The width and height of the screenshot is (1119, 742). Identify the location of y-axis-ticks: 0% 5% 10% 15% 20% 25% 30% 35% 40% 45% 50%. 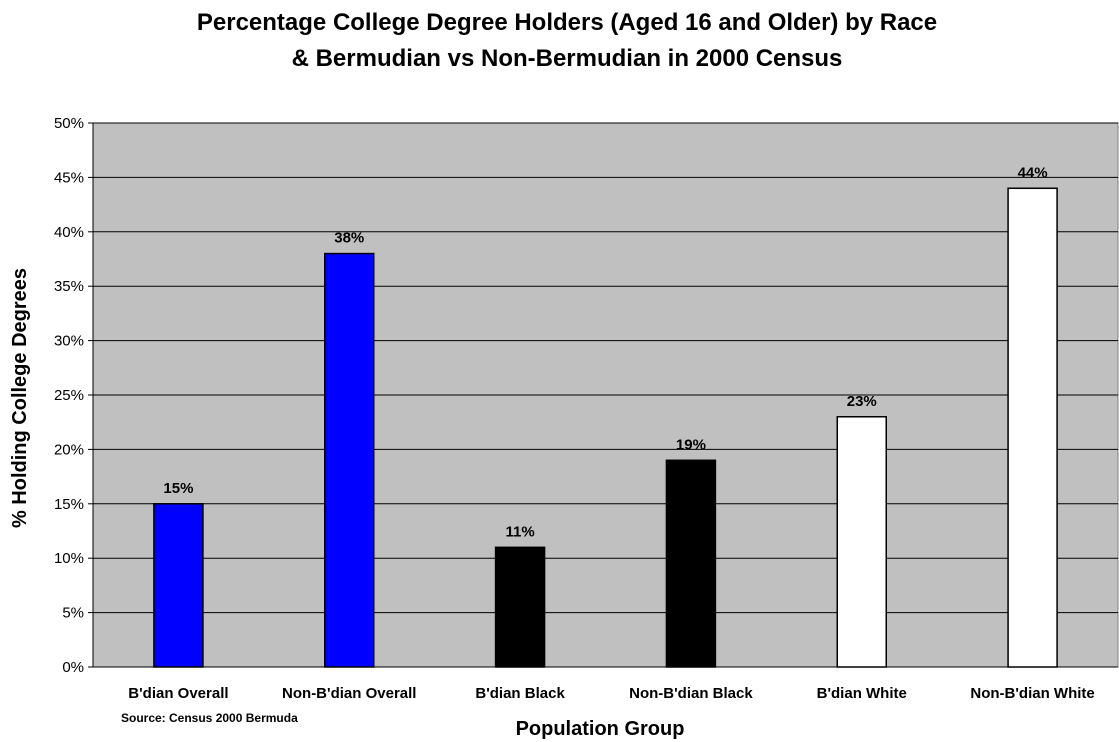
(73, 395).